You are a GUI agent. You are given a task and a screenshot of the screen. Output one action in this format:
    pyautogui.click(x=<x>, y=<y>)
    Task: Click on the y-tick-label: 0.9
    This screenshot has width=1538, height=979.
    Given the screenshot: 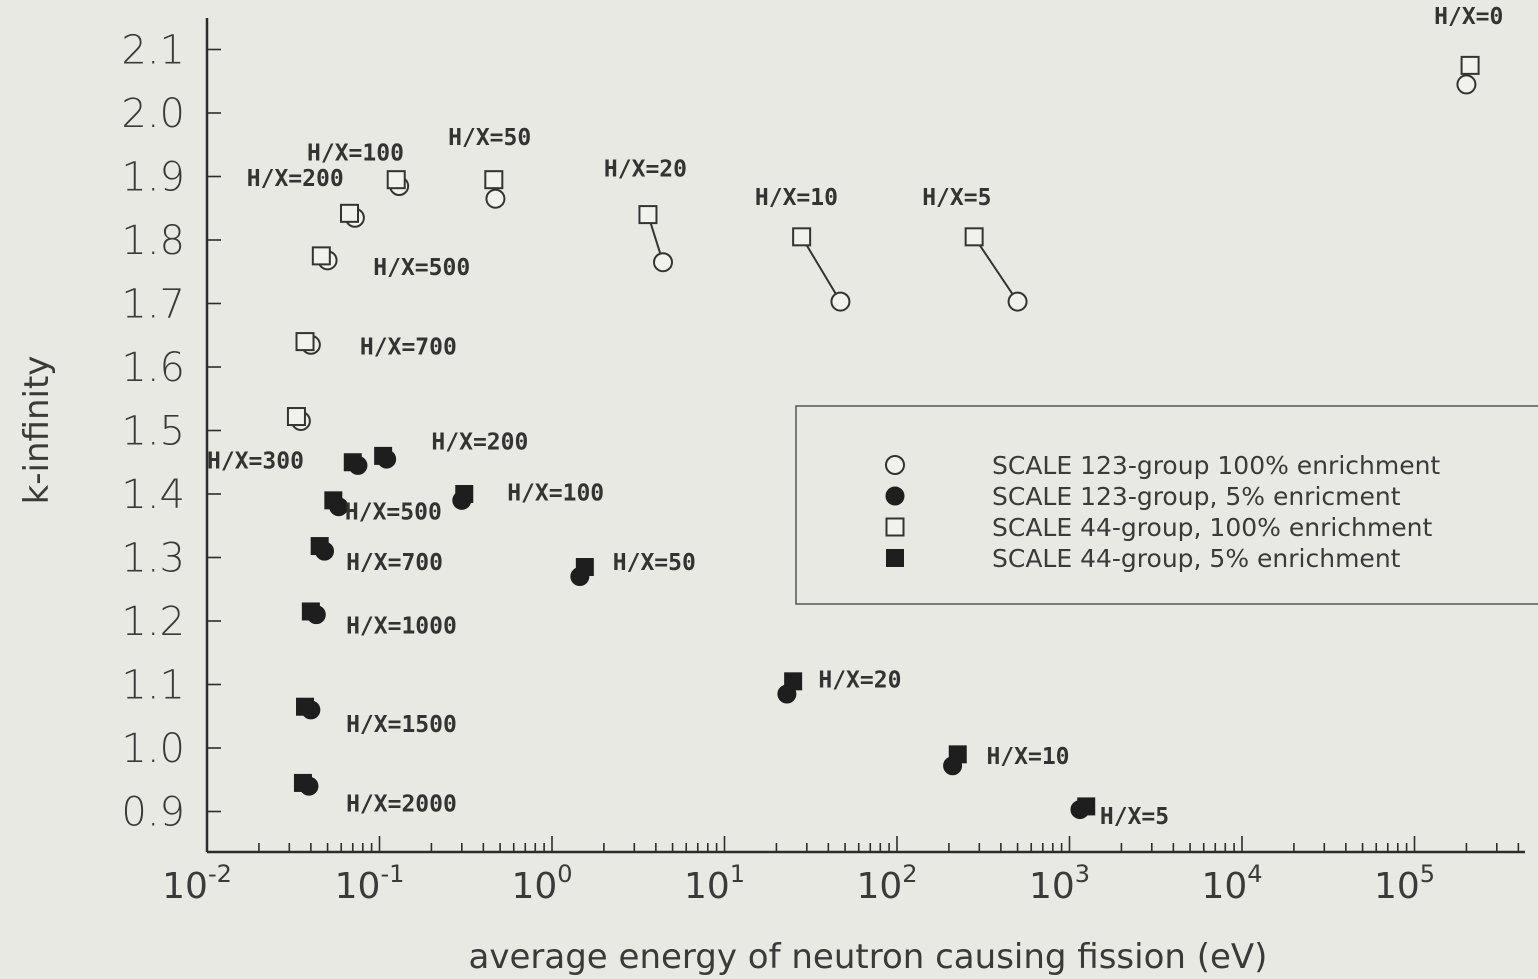 What is the action you would take?
    pyautogui.click(x=153, y=813)
    